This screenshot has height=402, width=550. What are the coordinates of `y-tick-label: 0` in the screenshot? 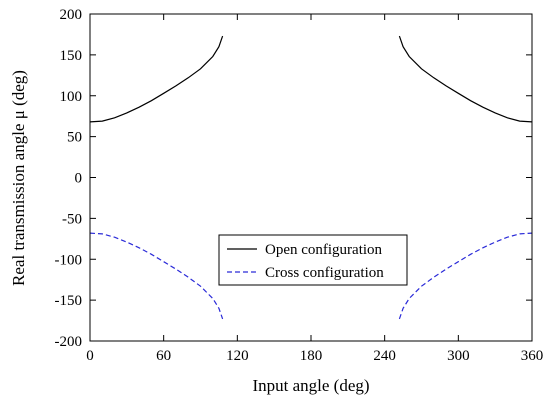 It's located at (79, 179).